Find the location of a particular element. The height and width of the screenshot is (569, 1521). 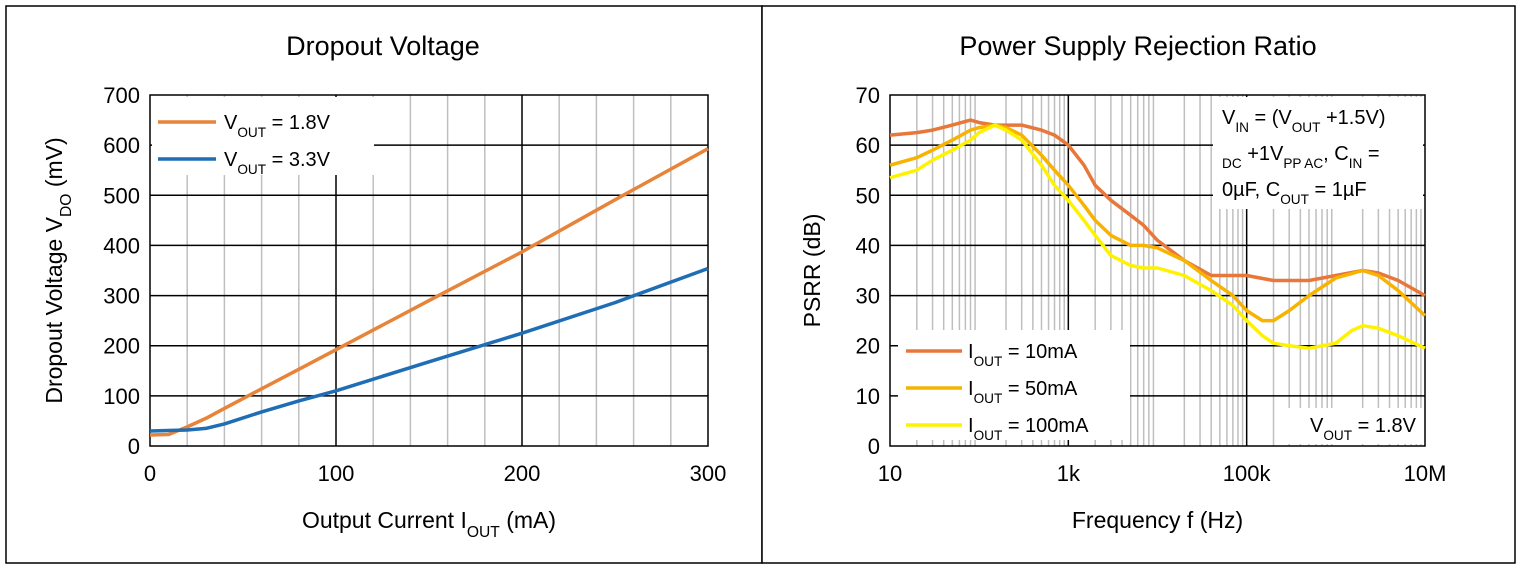

x-tick-label: 200 is located at coordinates (522, 473).